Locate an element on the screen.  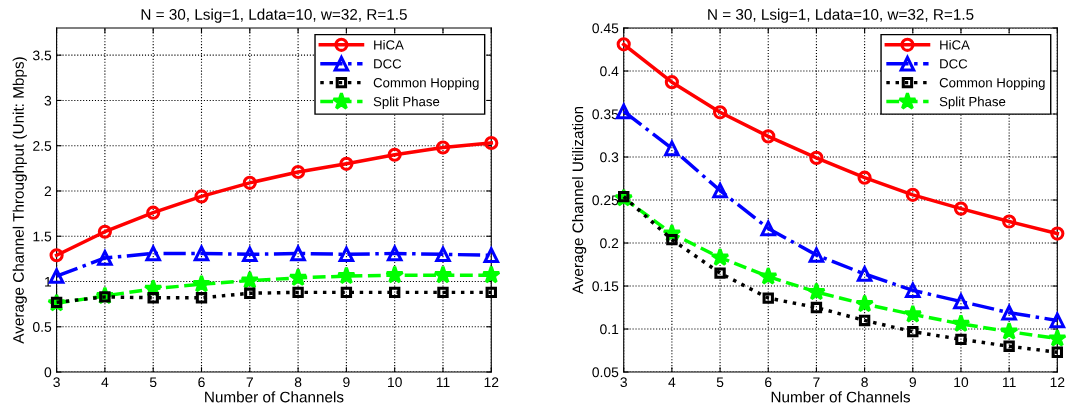
y-tick-label: 0.25 is located at coordinates (605, 200).